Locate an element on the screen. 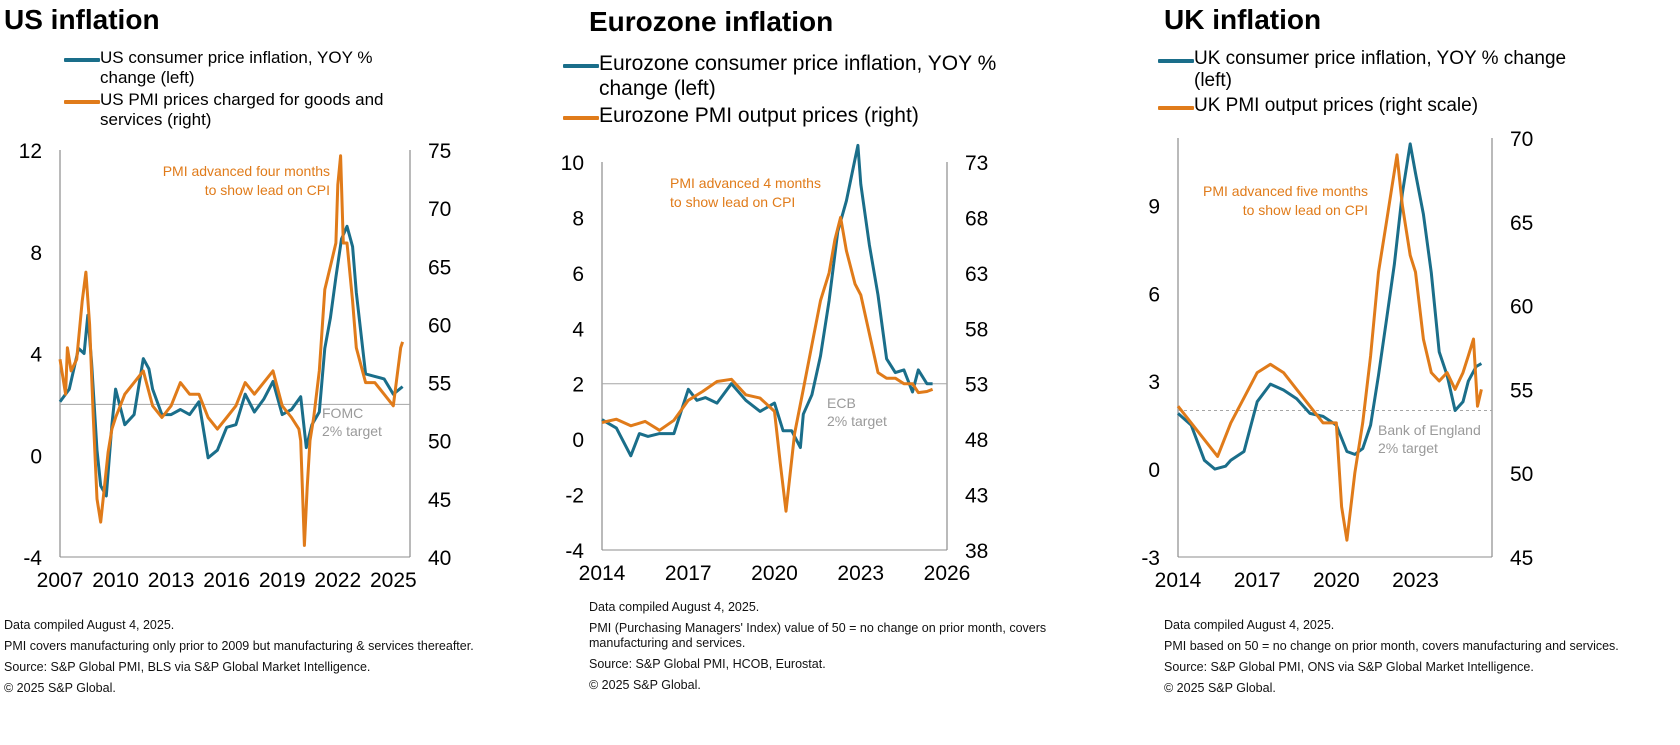 The width and height of the screenshot is (1680, 745). x-tick-label: 2016 is located at coordinates (226, 580).